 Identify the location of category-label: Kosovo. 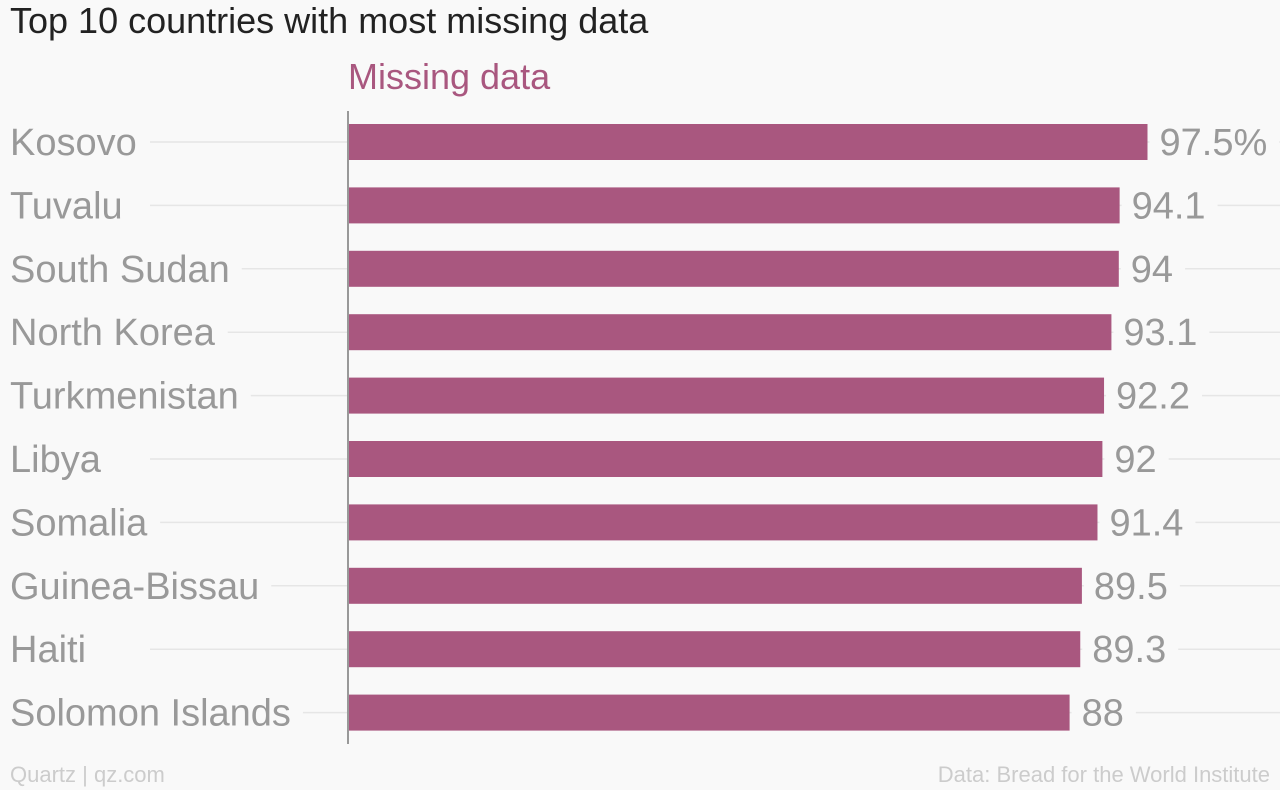
(73, 143).